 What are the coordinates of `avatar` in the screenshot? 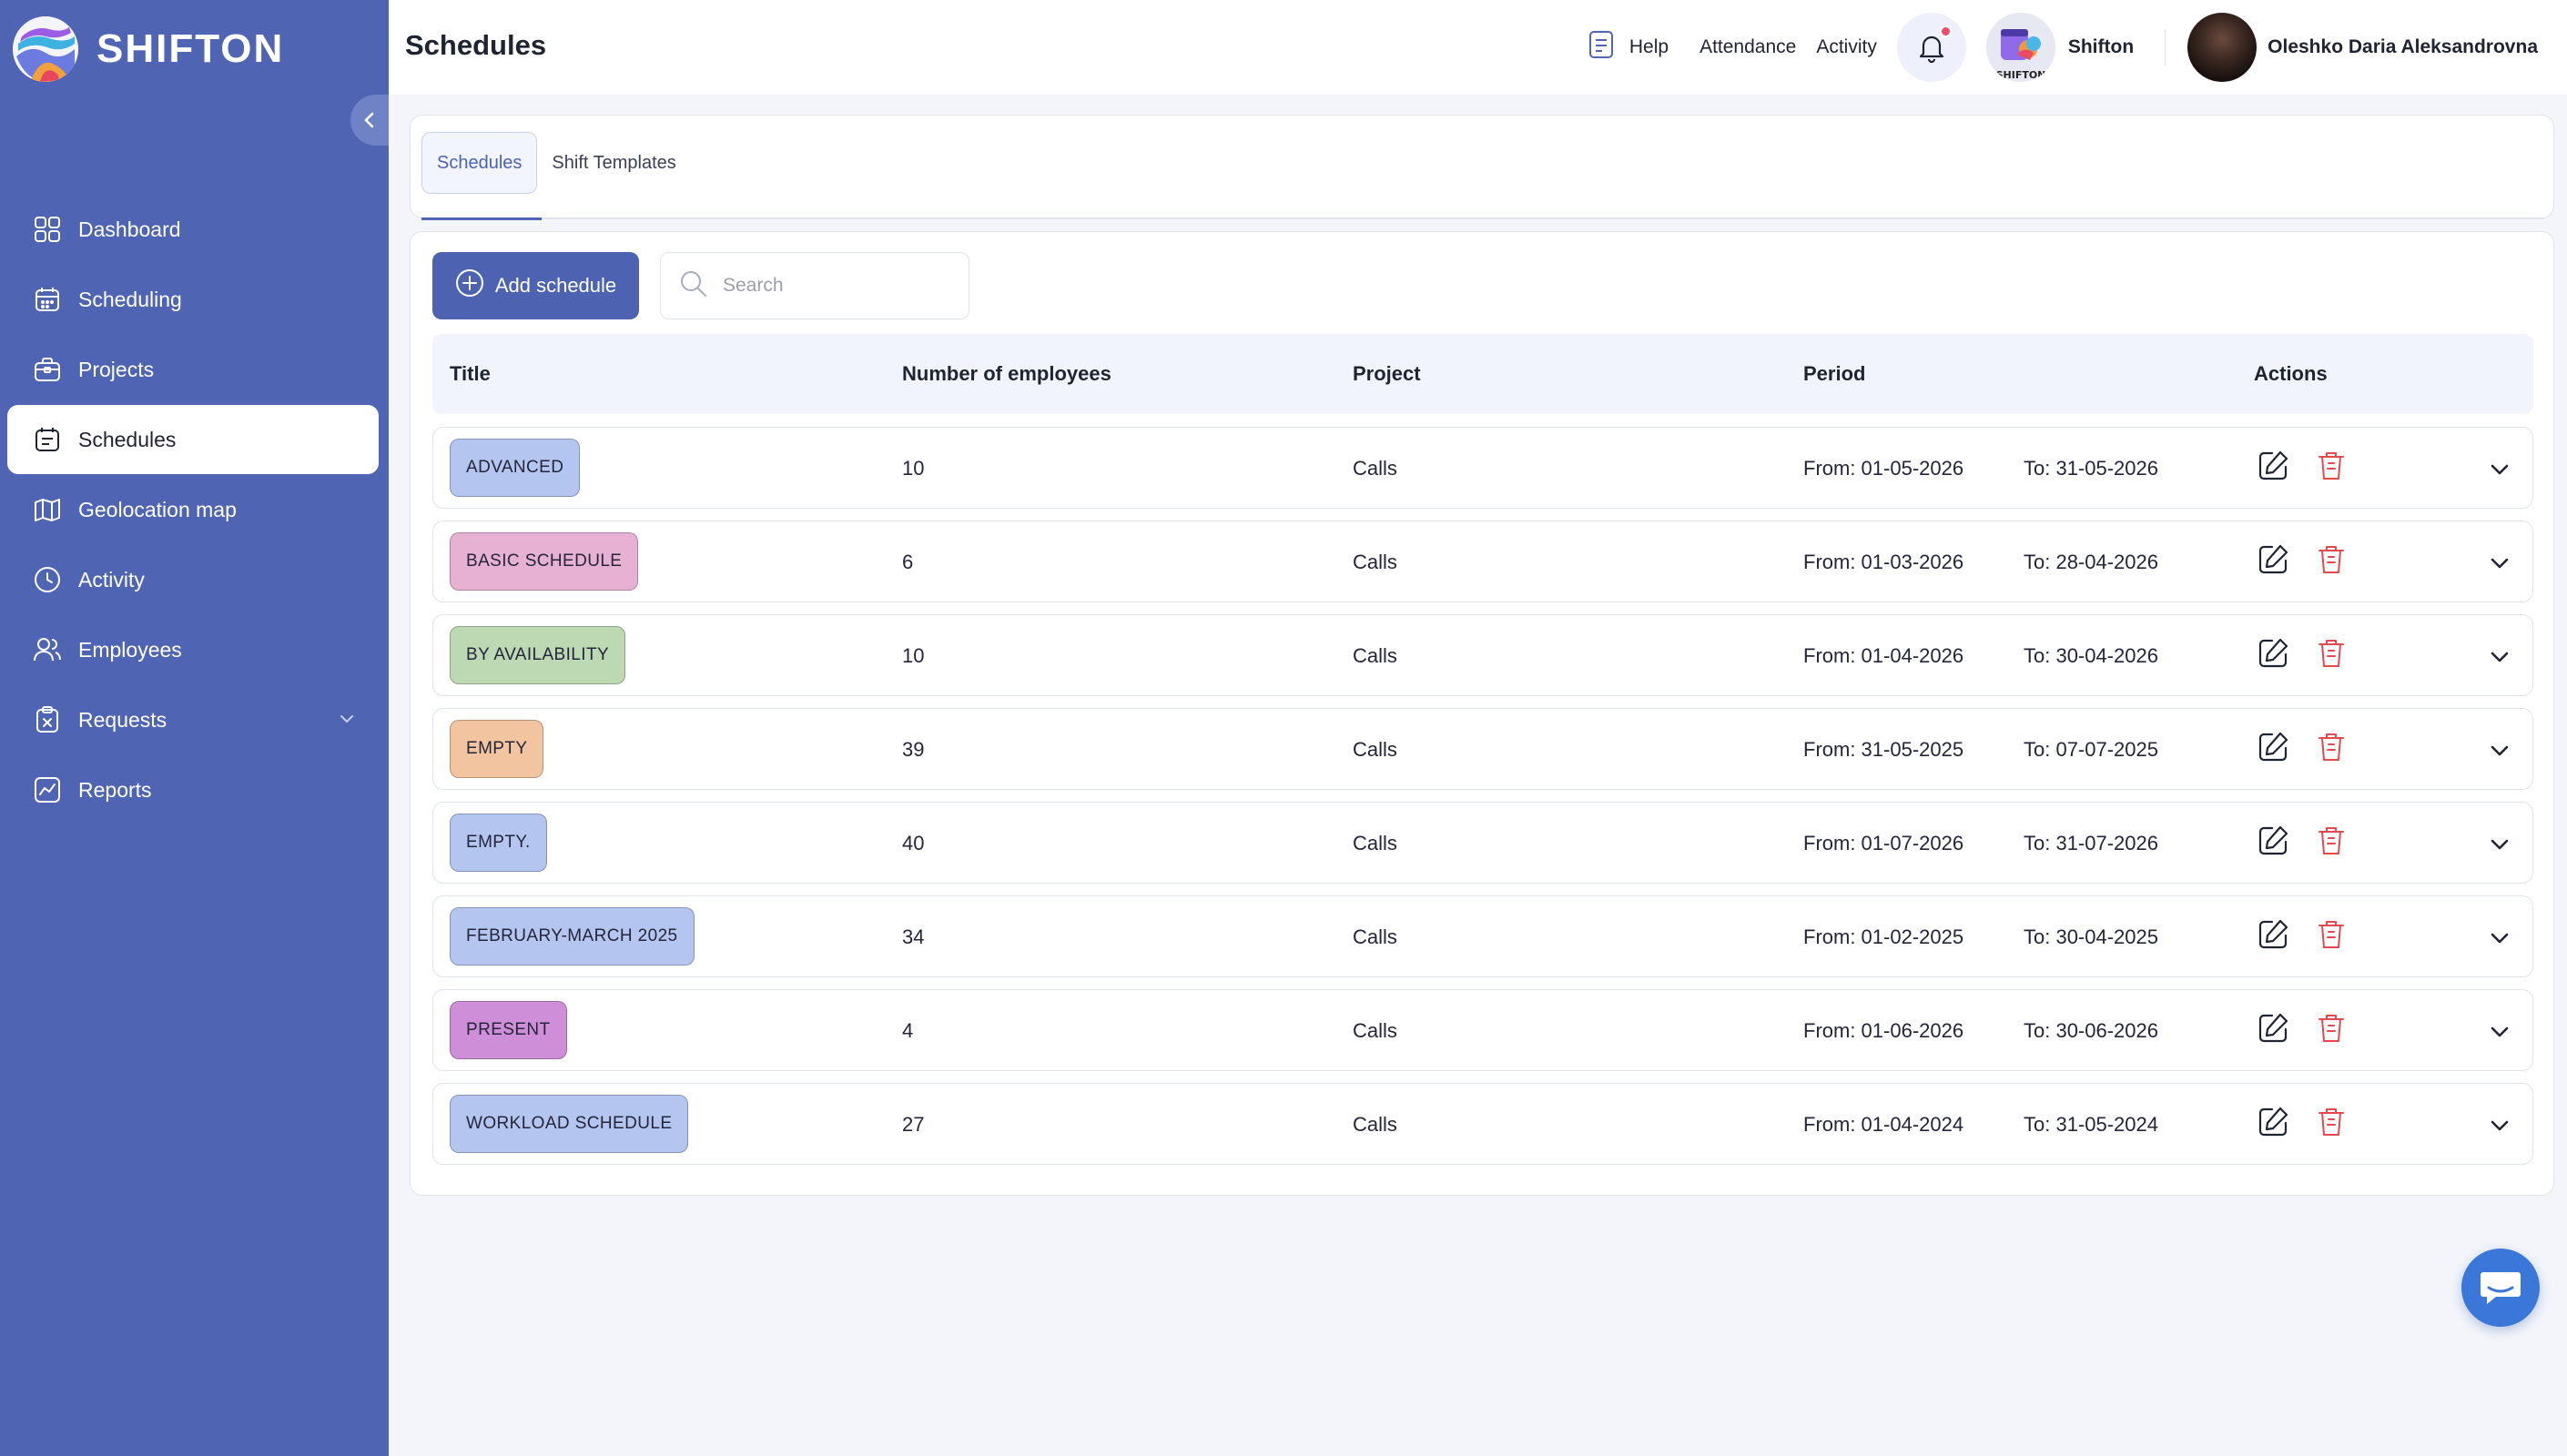 It's located at (2222, 48).